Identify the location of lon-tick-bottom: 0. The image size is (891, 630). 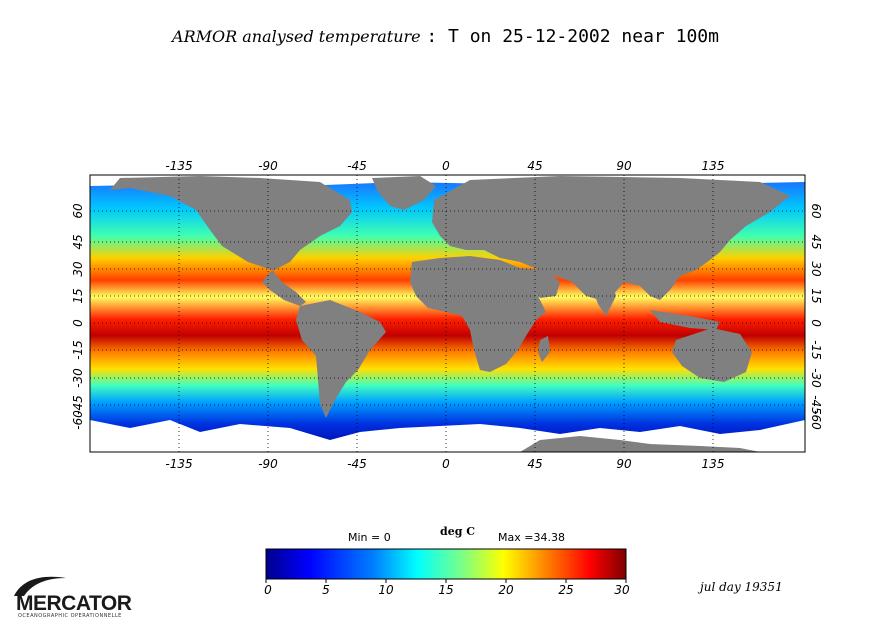
(446, 464).